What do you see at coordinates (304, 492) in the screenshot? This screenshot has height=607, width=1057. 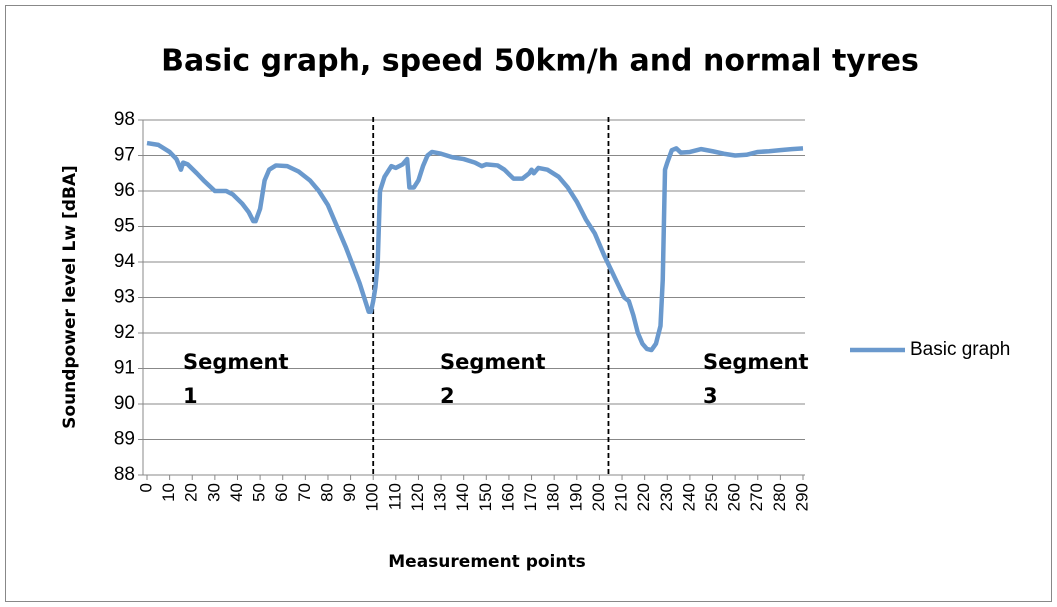 I see `x-tick-label: 70` at bounding box center [304, 492].